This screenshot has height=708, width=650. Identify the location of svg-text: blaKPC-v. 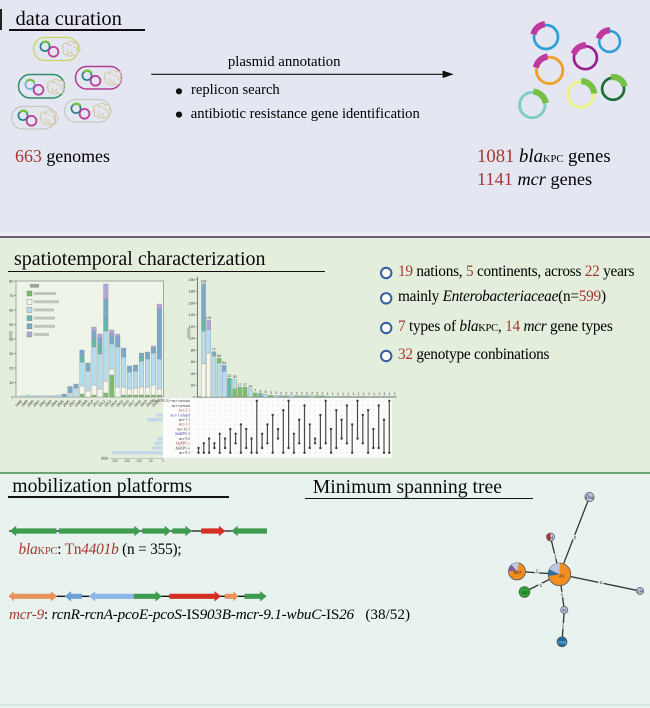
(183, 448).